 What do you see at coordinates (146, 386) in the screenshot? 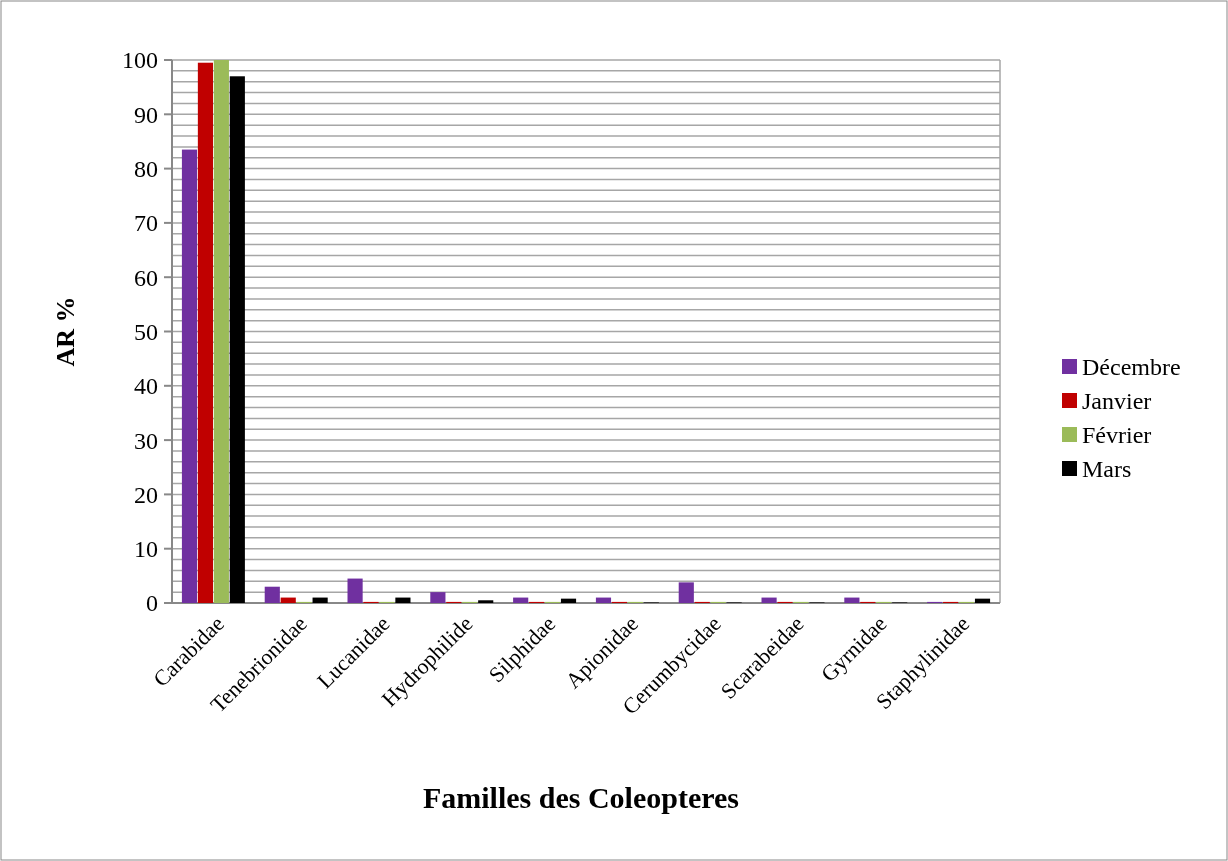
I see `y-tick-label: 40` at bounding box center [146, 386].